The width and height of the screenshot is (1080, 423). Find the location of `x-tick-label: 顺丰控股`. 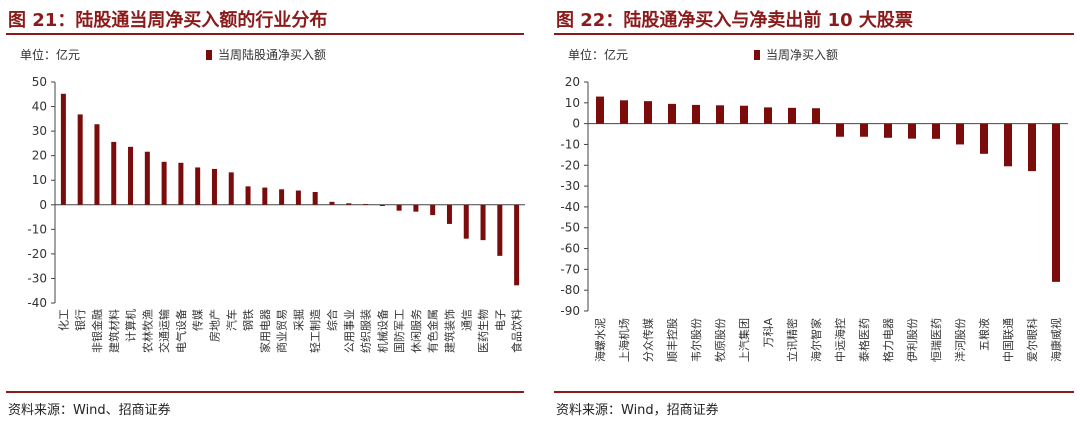

x-tick-label: 顺丰控股 is located at coordinates (672, 340).